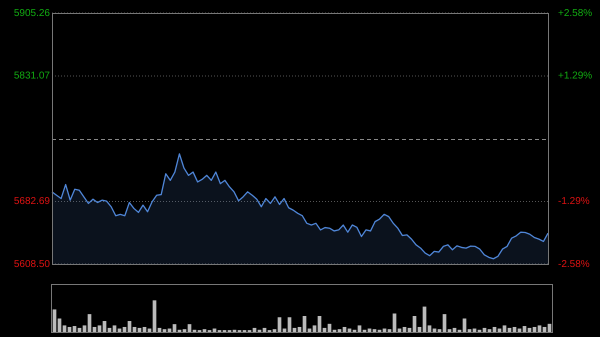  Describe the element at coordinates (575, 76) in the screenshot. I see `y2-tick-label: +1.29%` at that location.